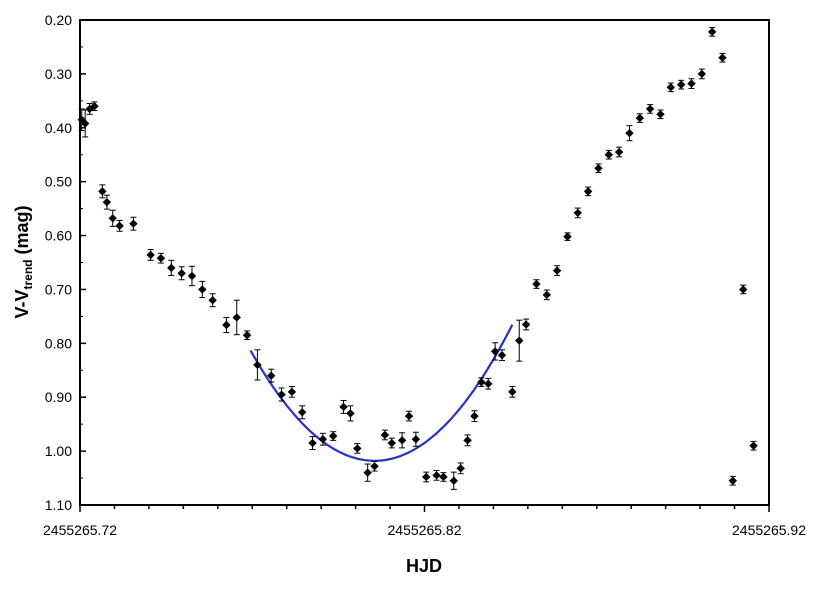 This screenshot has width=830, height=592. I want to click on fit-layer, so click(381, 393).